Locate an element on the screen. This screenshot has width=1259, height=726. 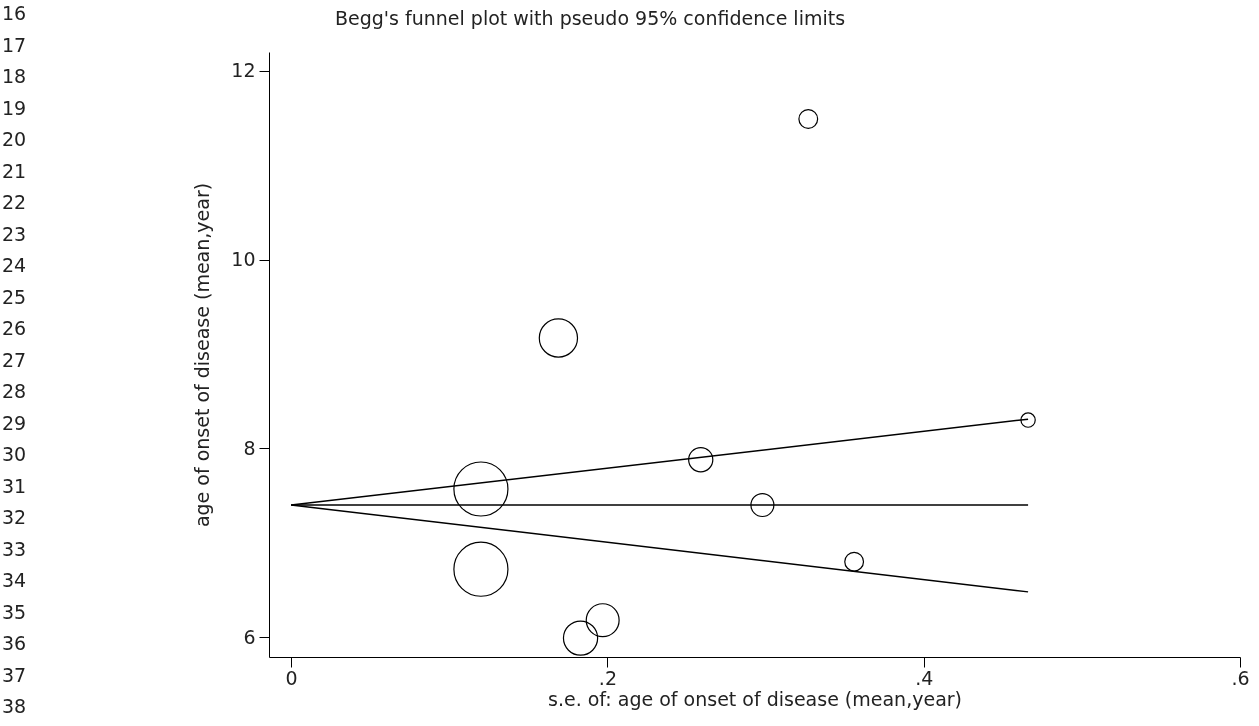
text: 17 is located at coordinates (14, 44).